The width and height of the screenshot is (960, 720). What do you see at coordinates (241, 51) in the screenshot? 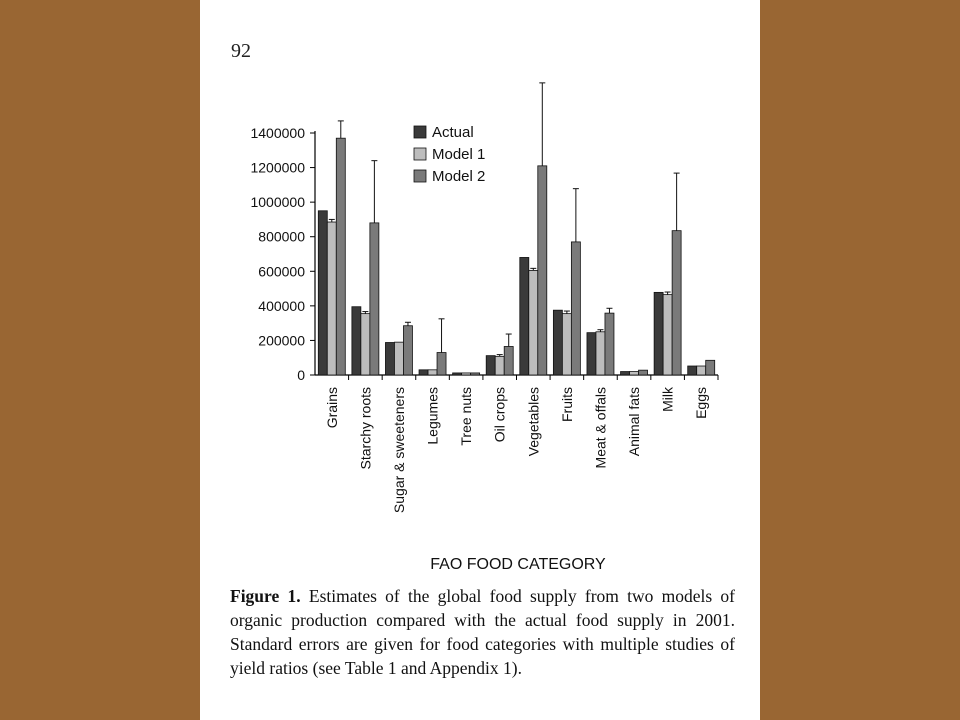
I see `page-number: 92` at bounding box center [241, 51].